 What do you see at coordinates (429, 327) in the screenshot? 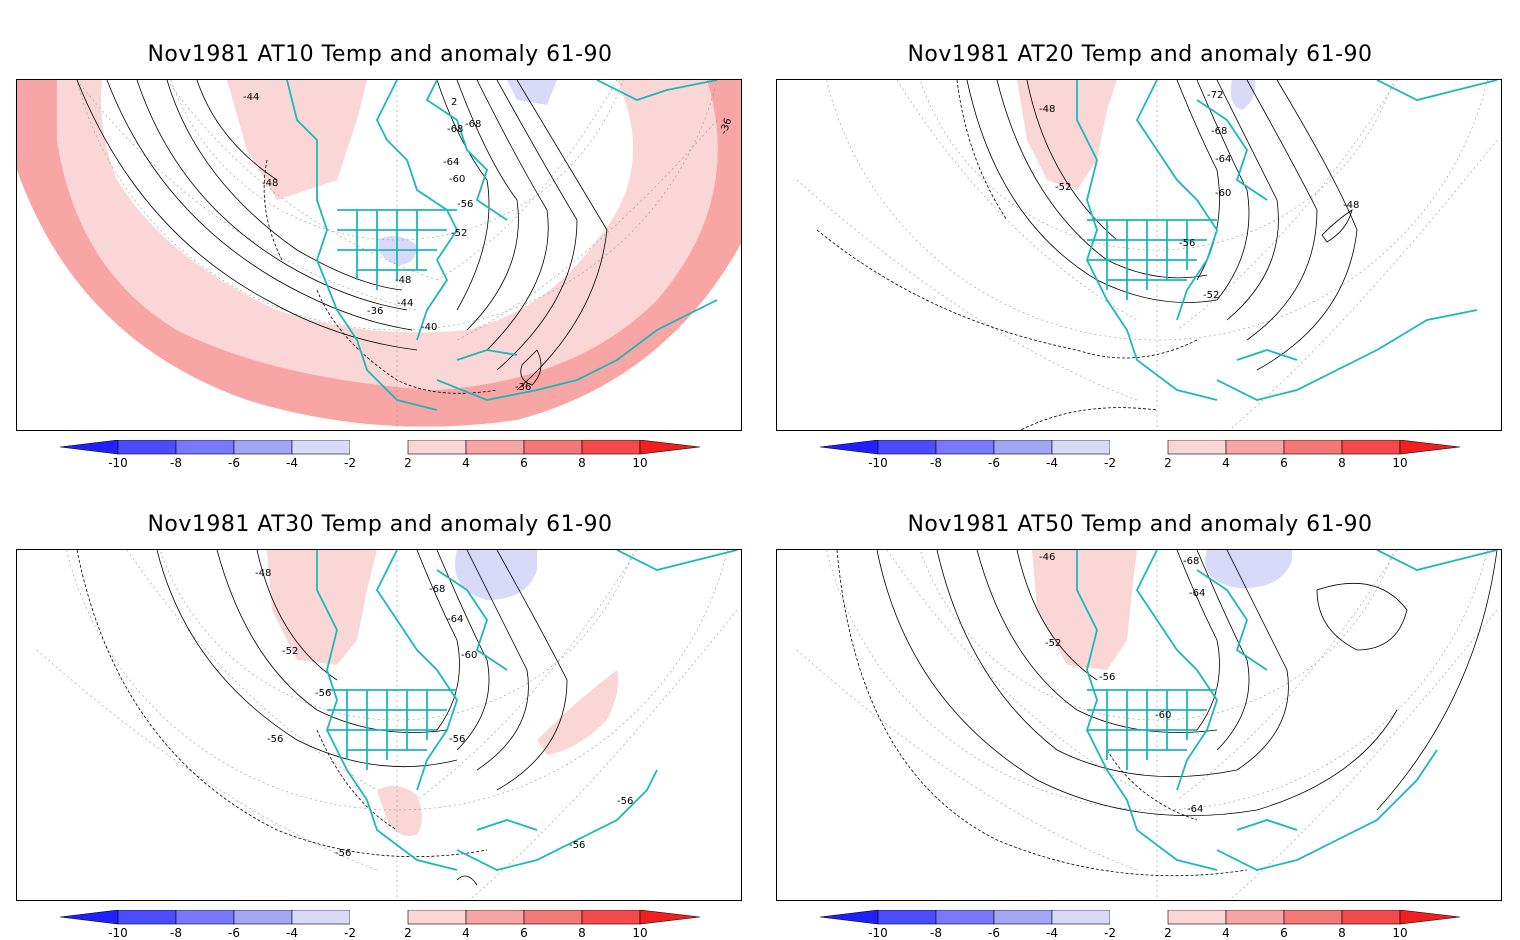
I see `contour-label: -40` at bounding box center [429, 327].